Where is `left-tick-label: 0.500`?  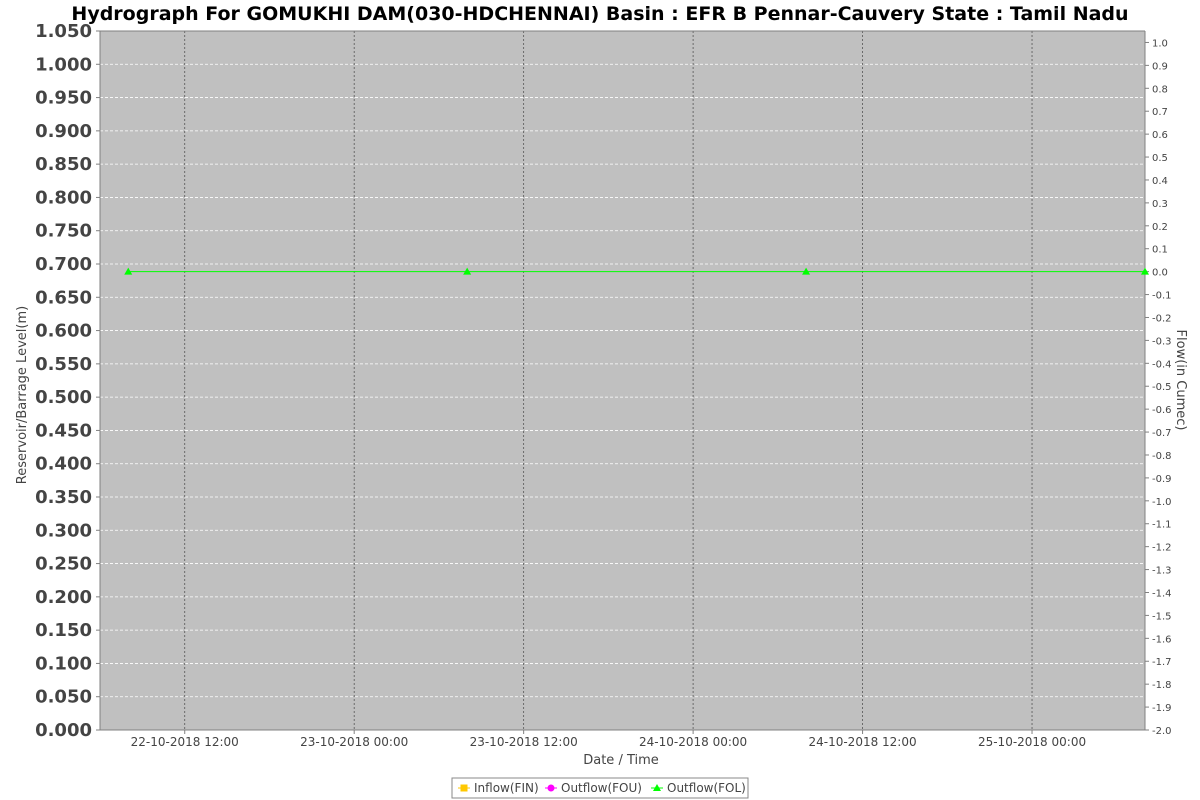
left-tick-label: 0.500 is located at coordinates (63, 397).